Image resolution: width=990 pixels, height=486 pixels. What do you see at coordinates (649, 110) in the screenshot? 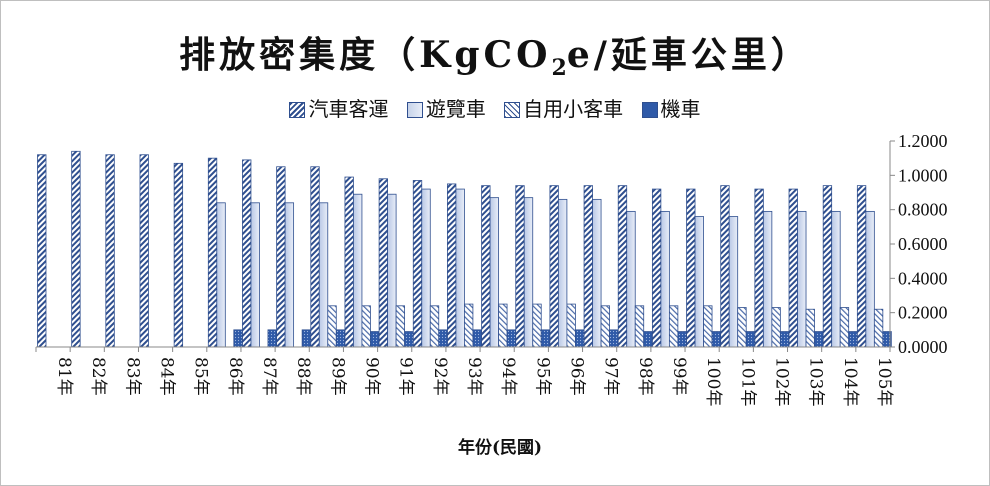
I see `legend-swatch-motorcycle` at bounding box center [649, 110].